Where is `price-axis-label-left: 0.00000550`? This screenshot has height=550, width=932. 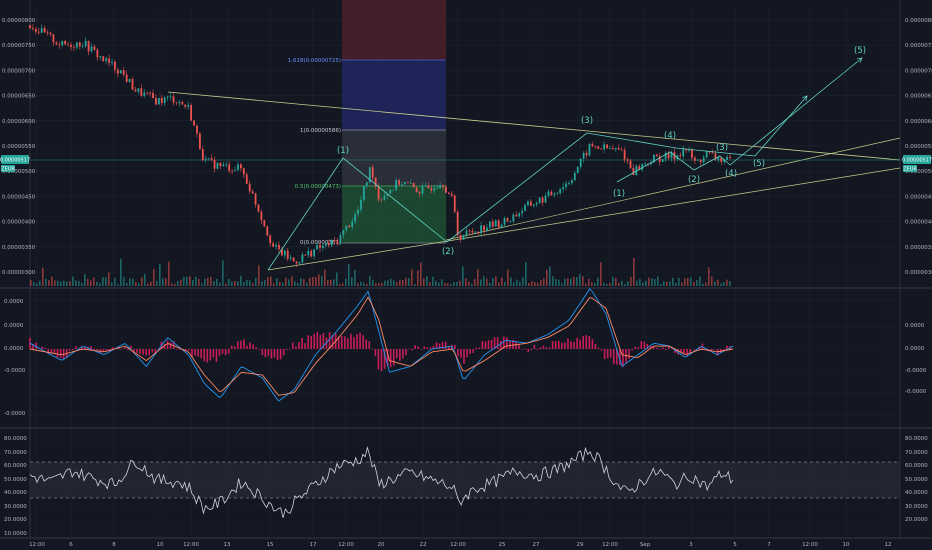 price-axis-label-left: 0.00000550 is located at coordinates (19, 147).